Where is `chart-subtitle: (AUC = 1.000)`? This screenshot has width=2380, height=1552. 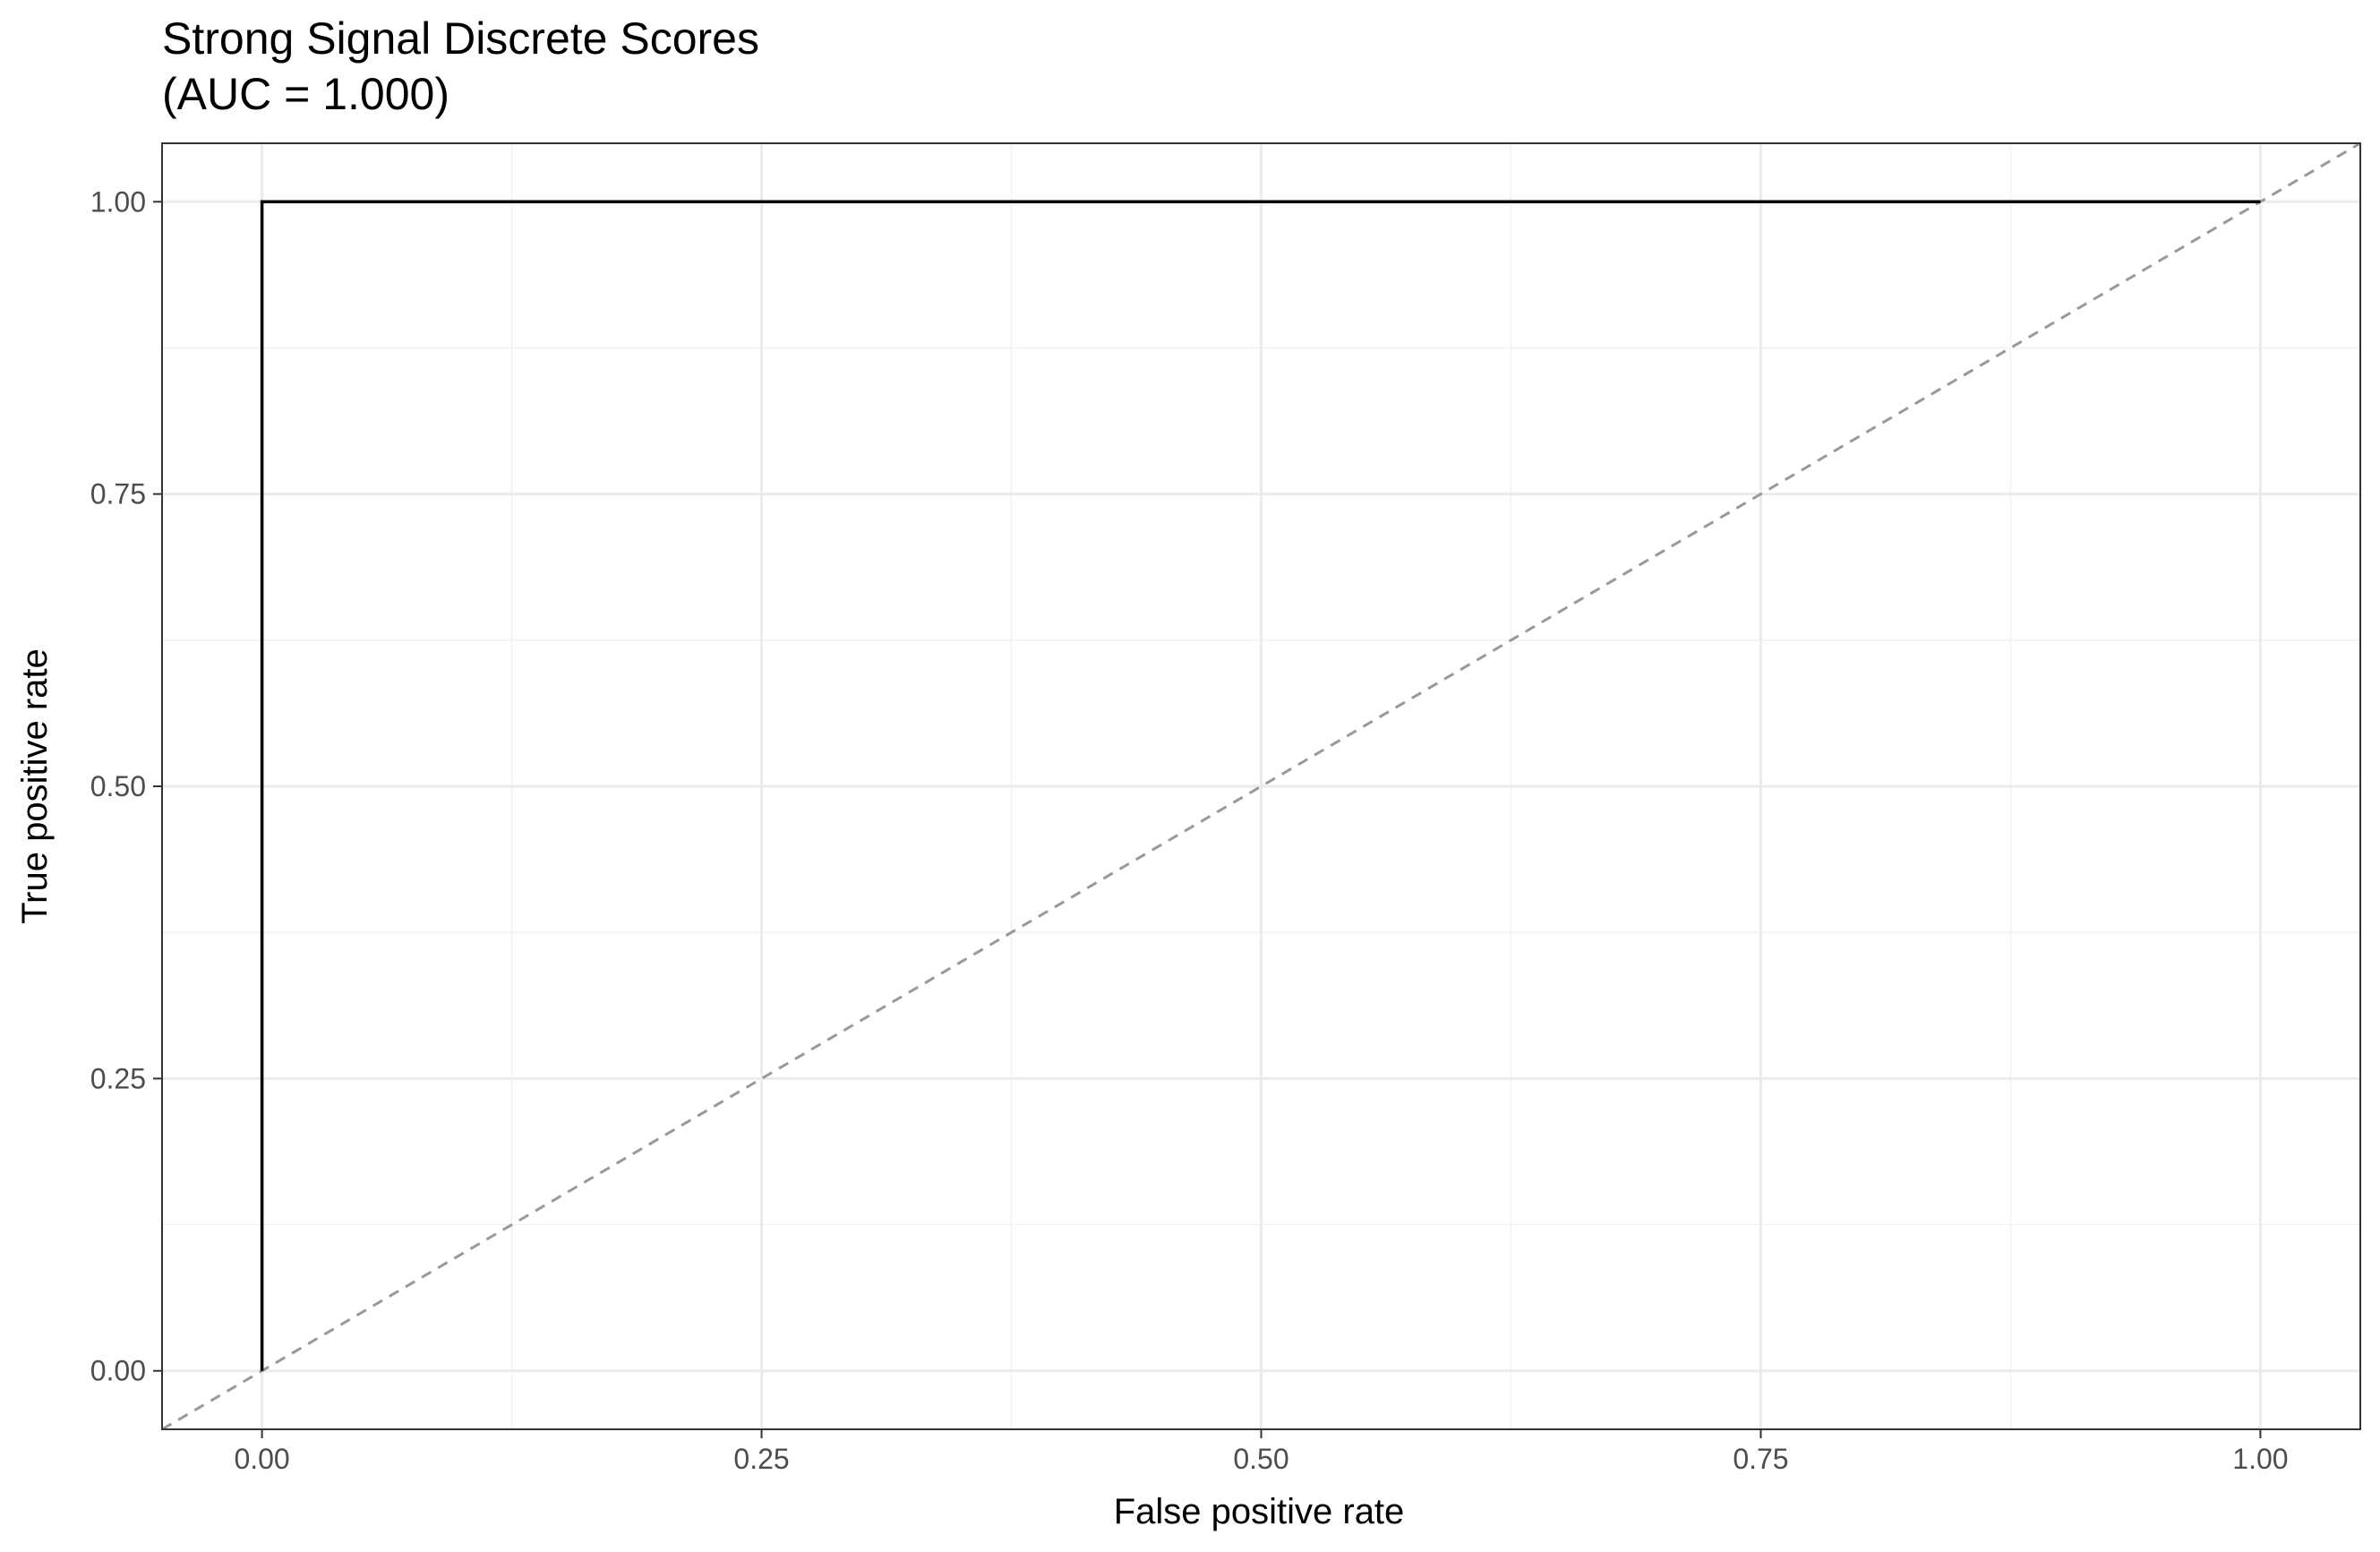
chart-subtitle: (AUC = 1.000) is located at coordinates (305, 94).